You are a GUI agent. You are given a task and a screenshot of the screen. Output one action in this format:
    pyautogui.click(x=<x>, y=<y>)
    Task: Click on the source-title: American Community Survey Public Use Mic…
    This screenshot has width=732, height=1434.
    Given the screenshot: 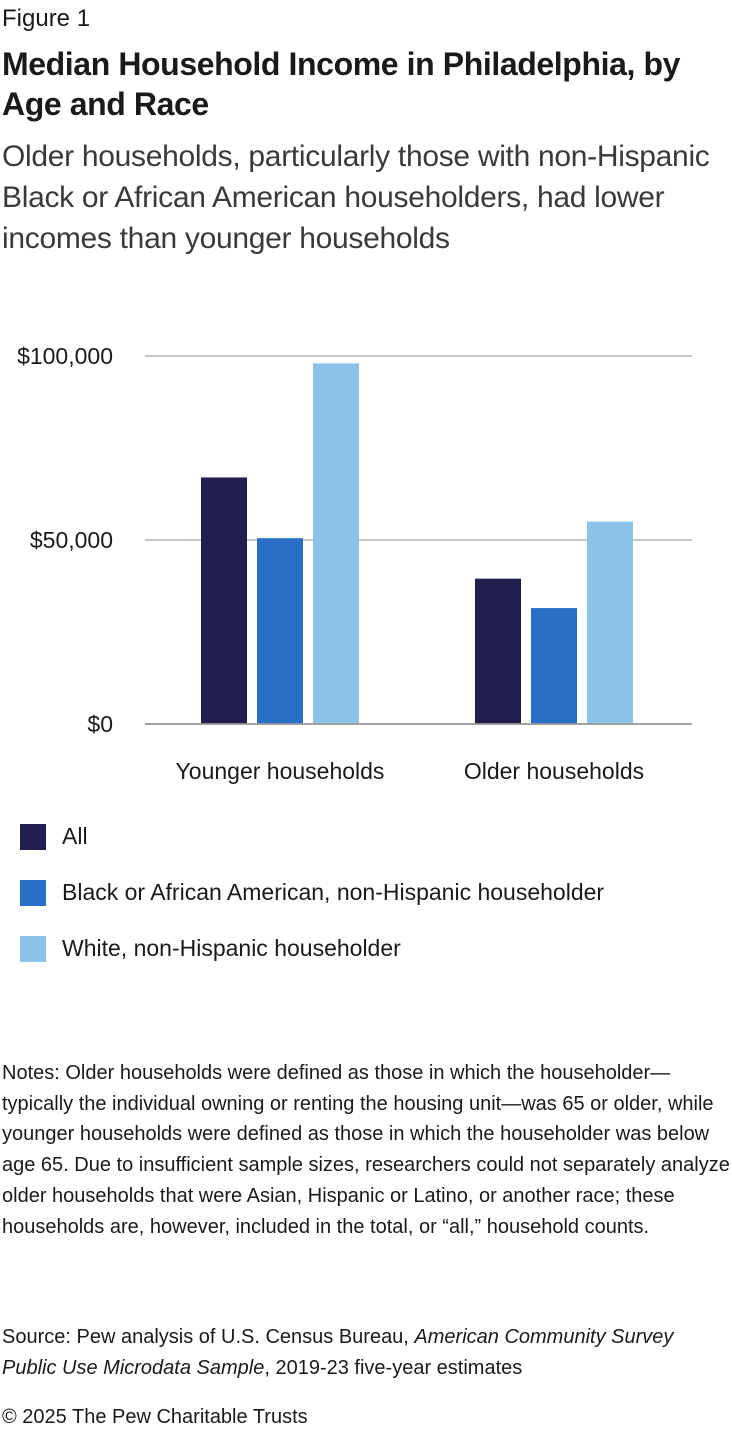 What is the action you would take?
    pyautogui.click(x=338, y=1352)
    